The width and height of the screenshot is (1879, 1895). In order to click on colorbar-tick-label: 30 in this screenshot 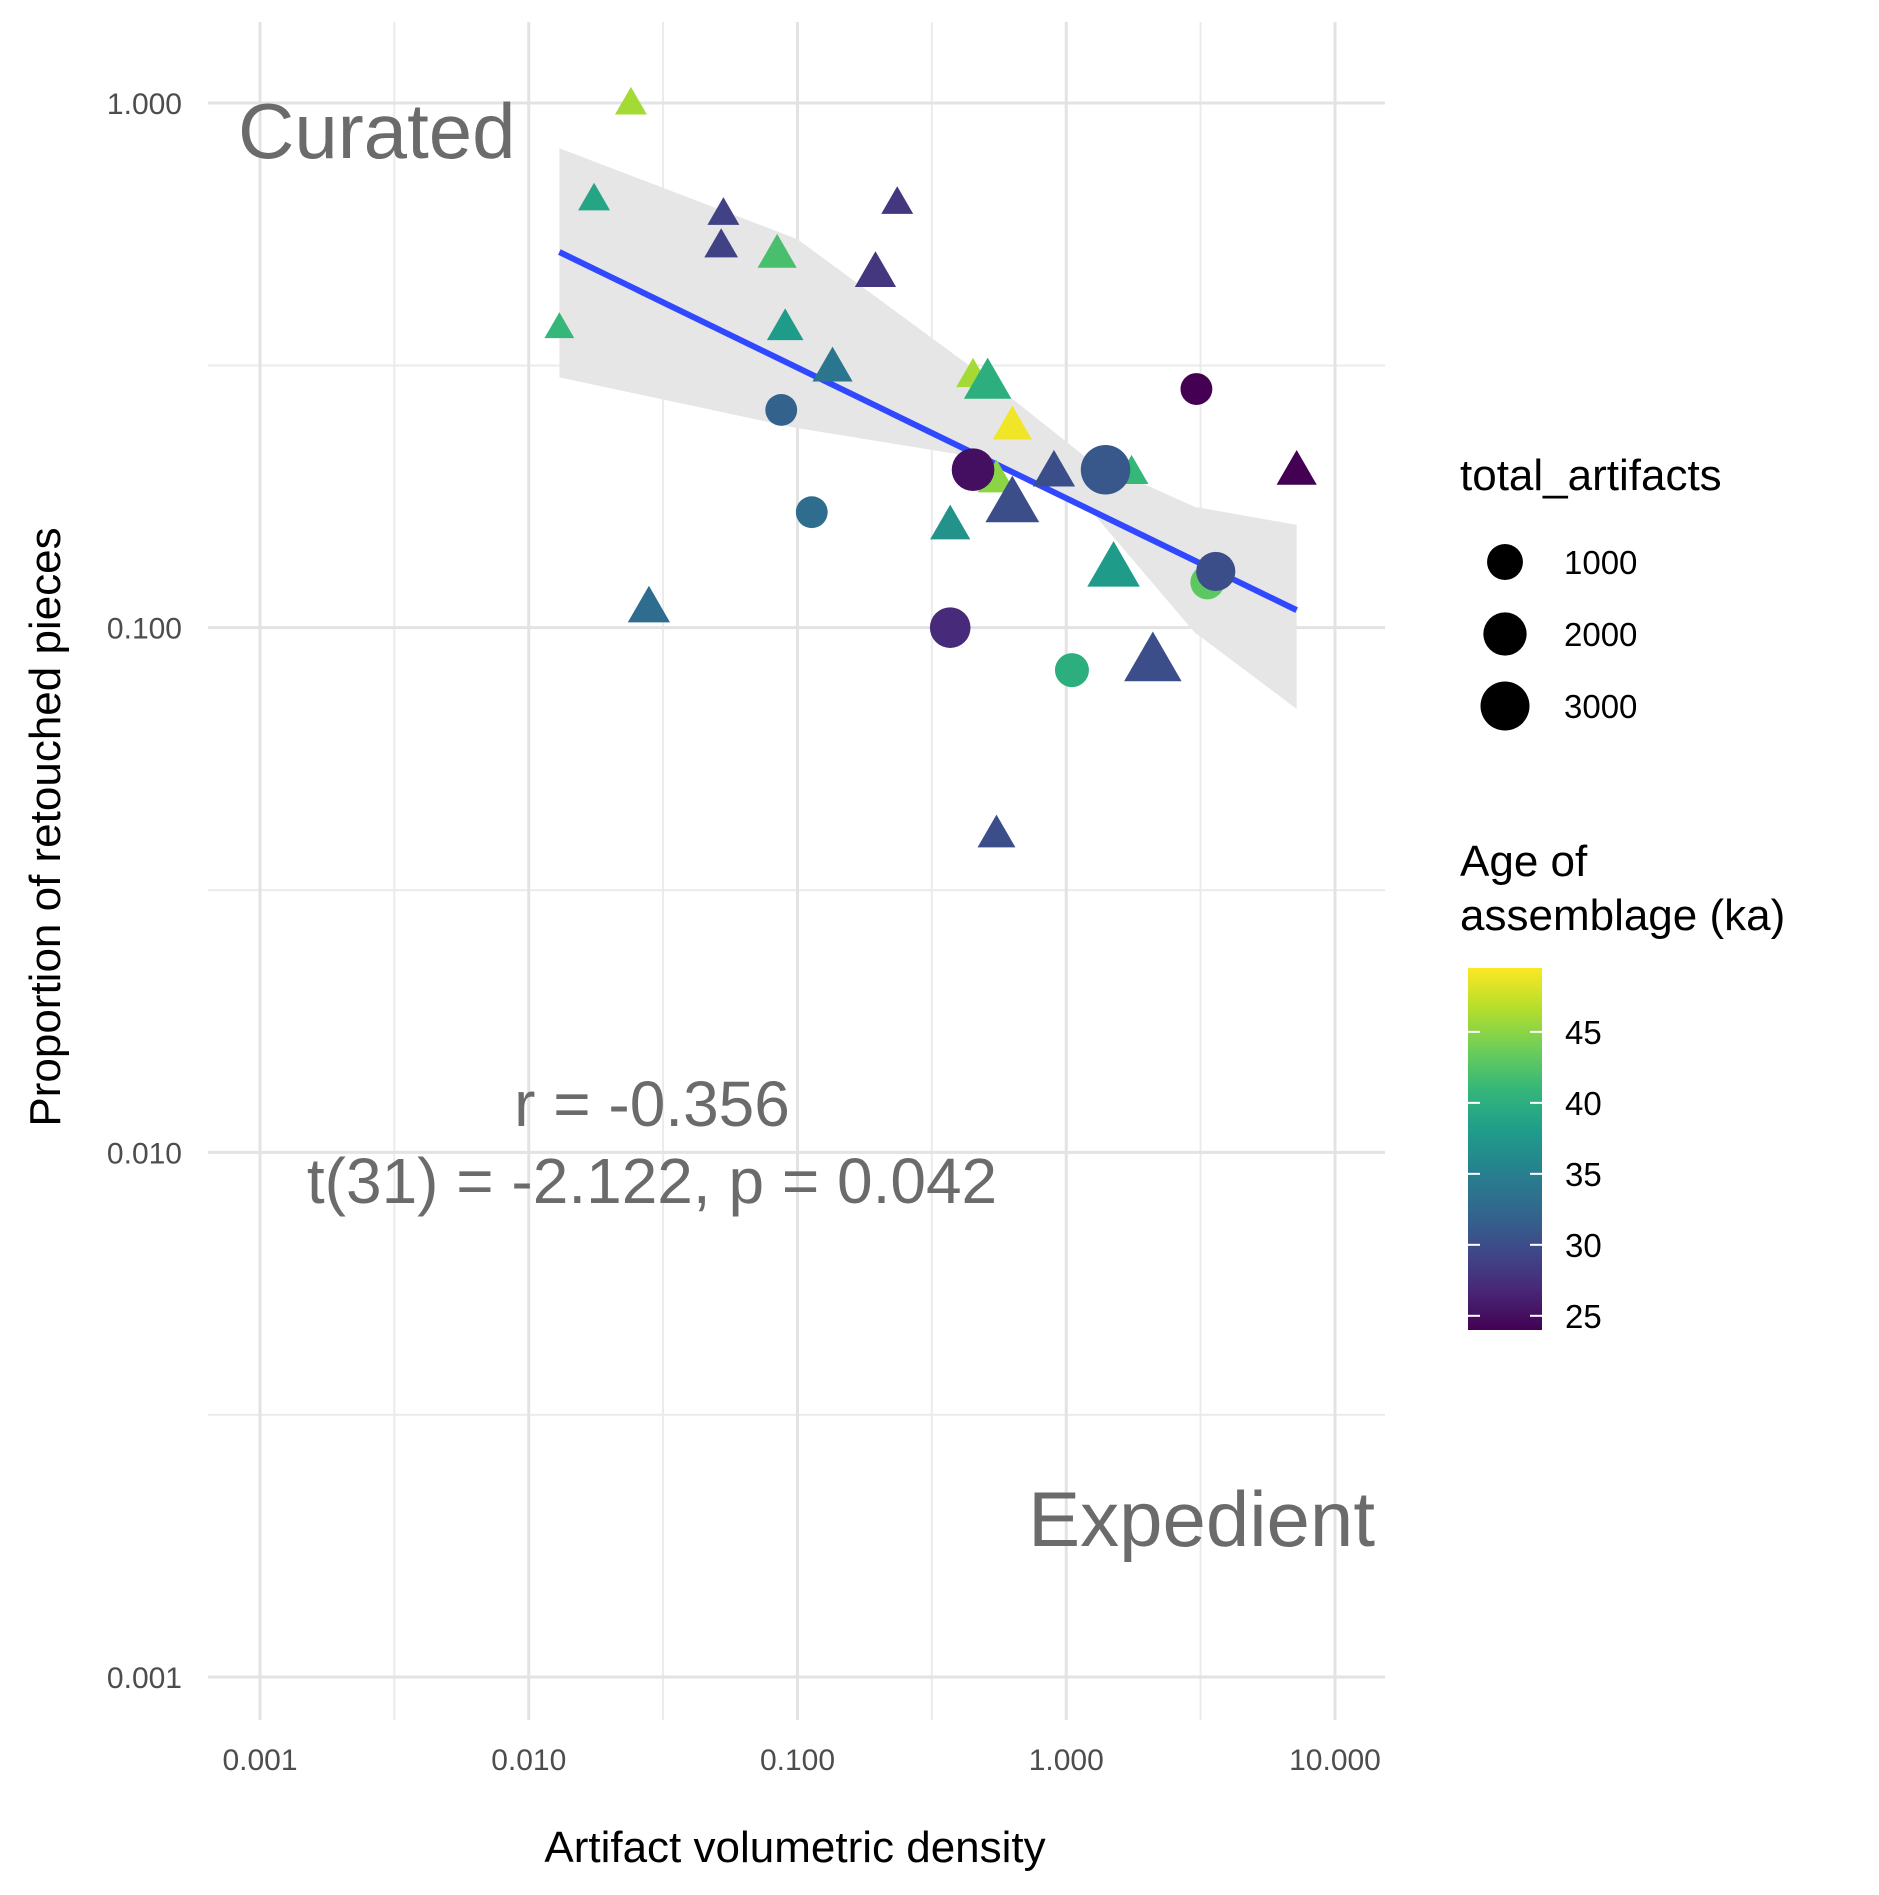, I will do `click(1583, 1245)`.